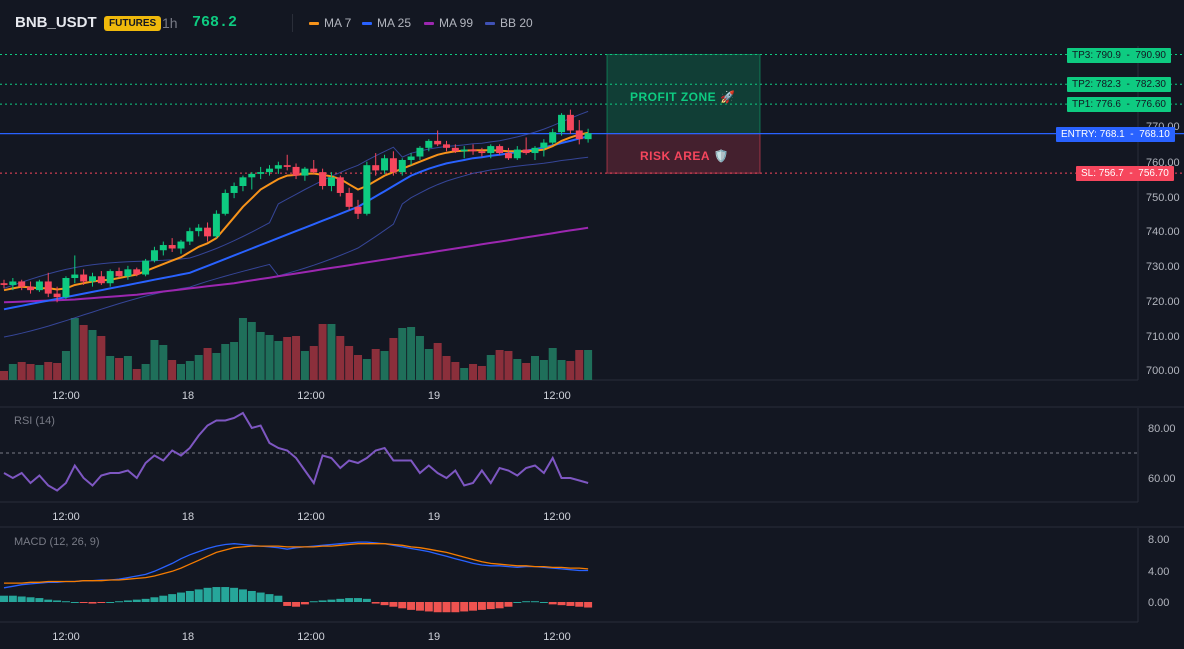 The width and height of the screenshot is (1184, 649). I want to click on timeframe-label: 1h, so click(170, 23).